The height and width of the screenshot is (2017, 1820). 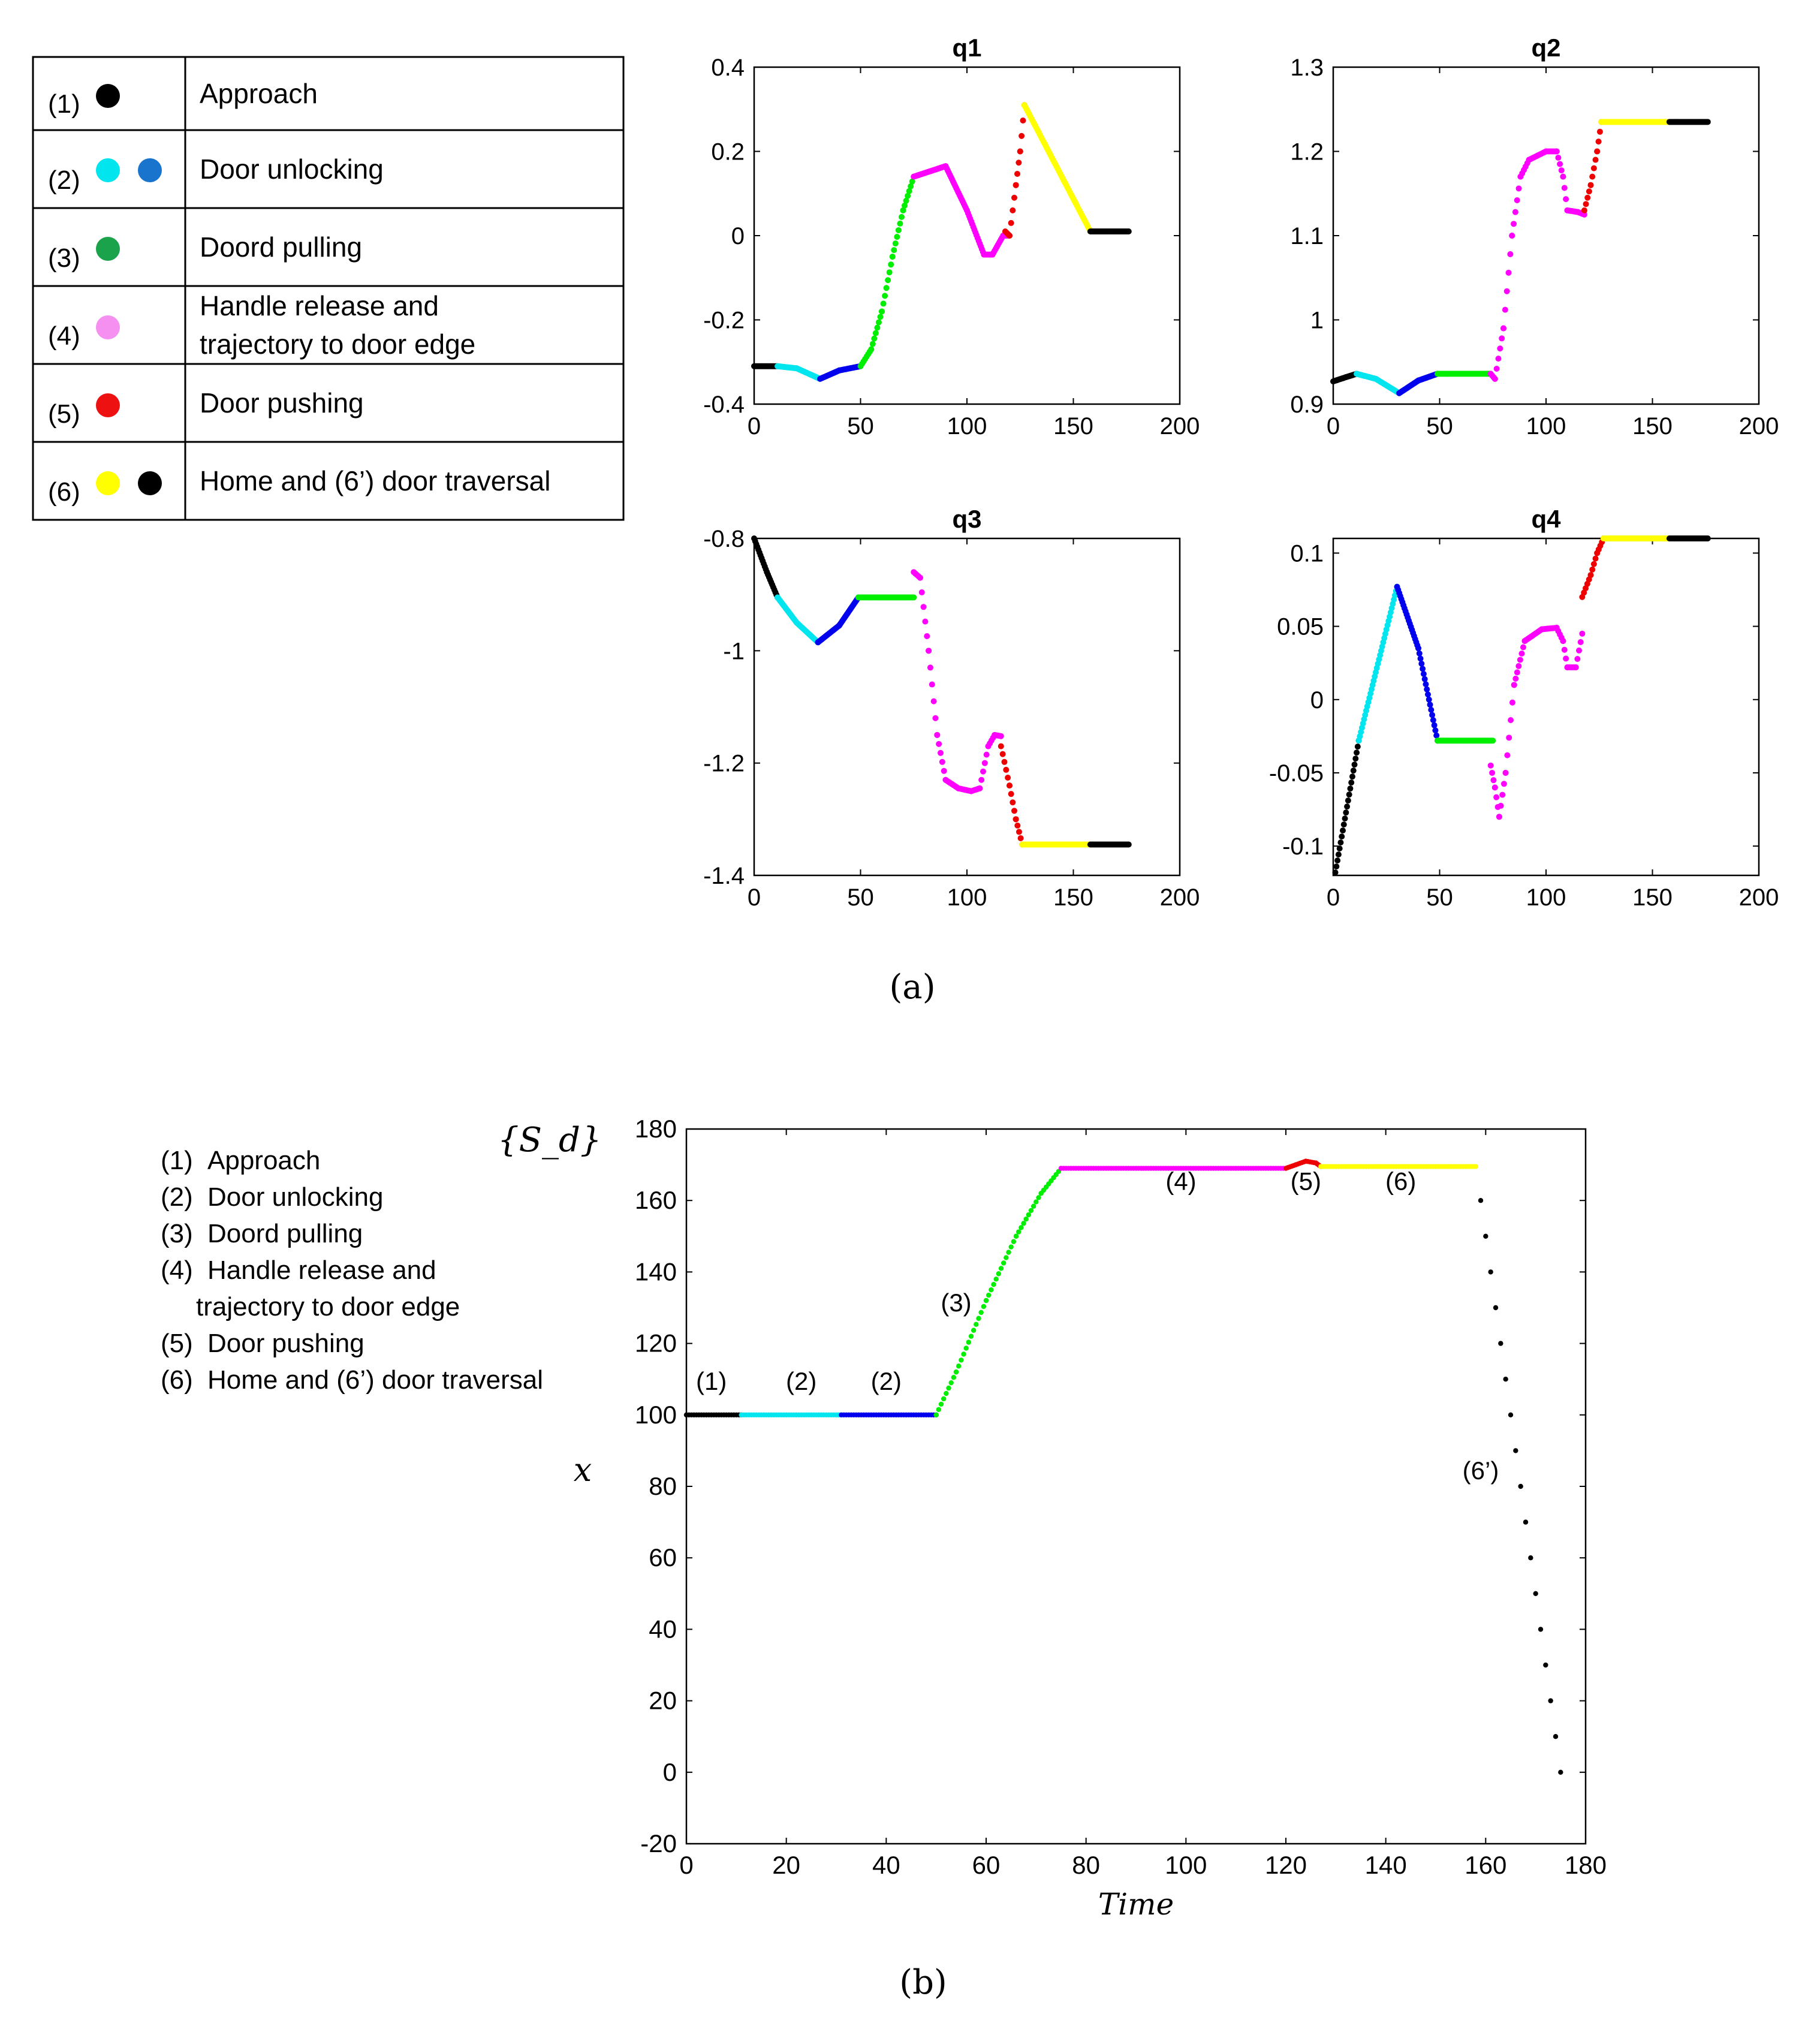 I want to click on legend-row-number: (4), so click(x=64, y=336).